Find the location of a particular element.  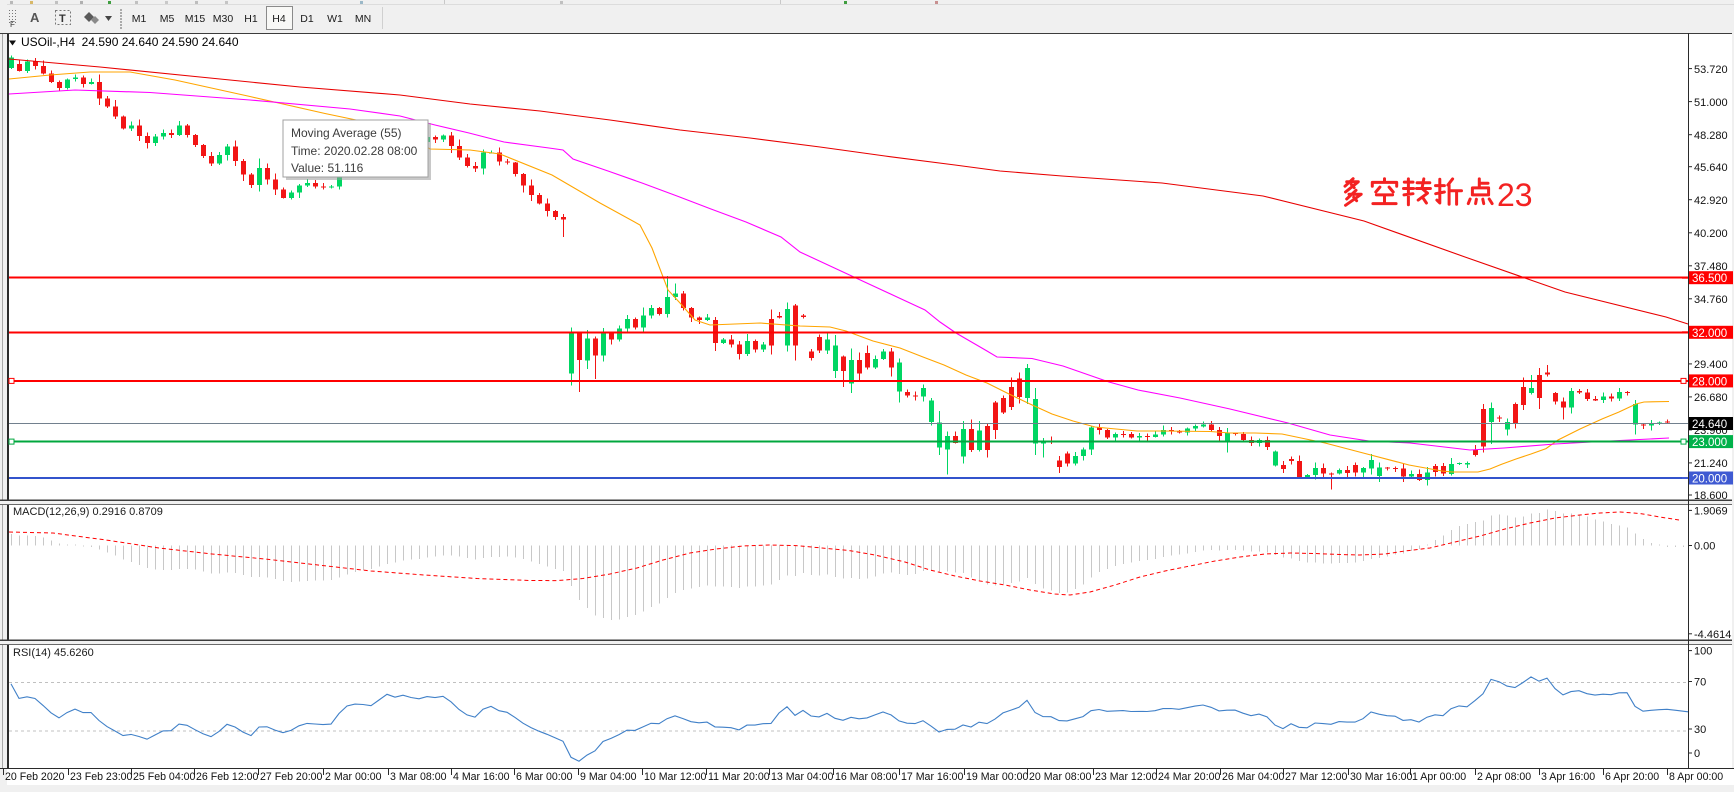

svg-text: 24.640 is located at coordinates (1709, 425).